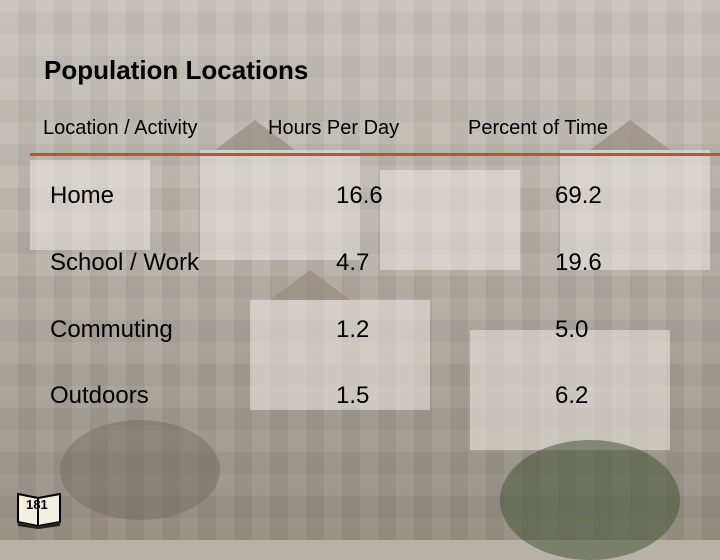  What do you see at coordinates (359, 195) in the screenshot?
I see `cell-hours: 16.6` at bounding box center [359, 195].